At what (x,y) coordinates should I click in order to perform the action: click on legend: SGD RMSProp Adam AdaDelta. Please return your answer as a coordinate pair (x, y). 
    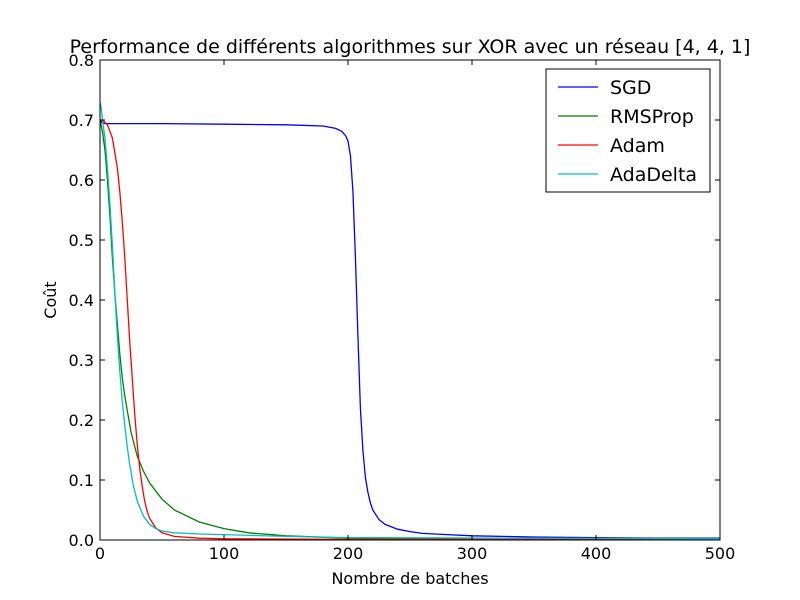
    Looking at the image, I should click on (628, 130).